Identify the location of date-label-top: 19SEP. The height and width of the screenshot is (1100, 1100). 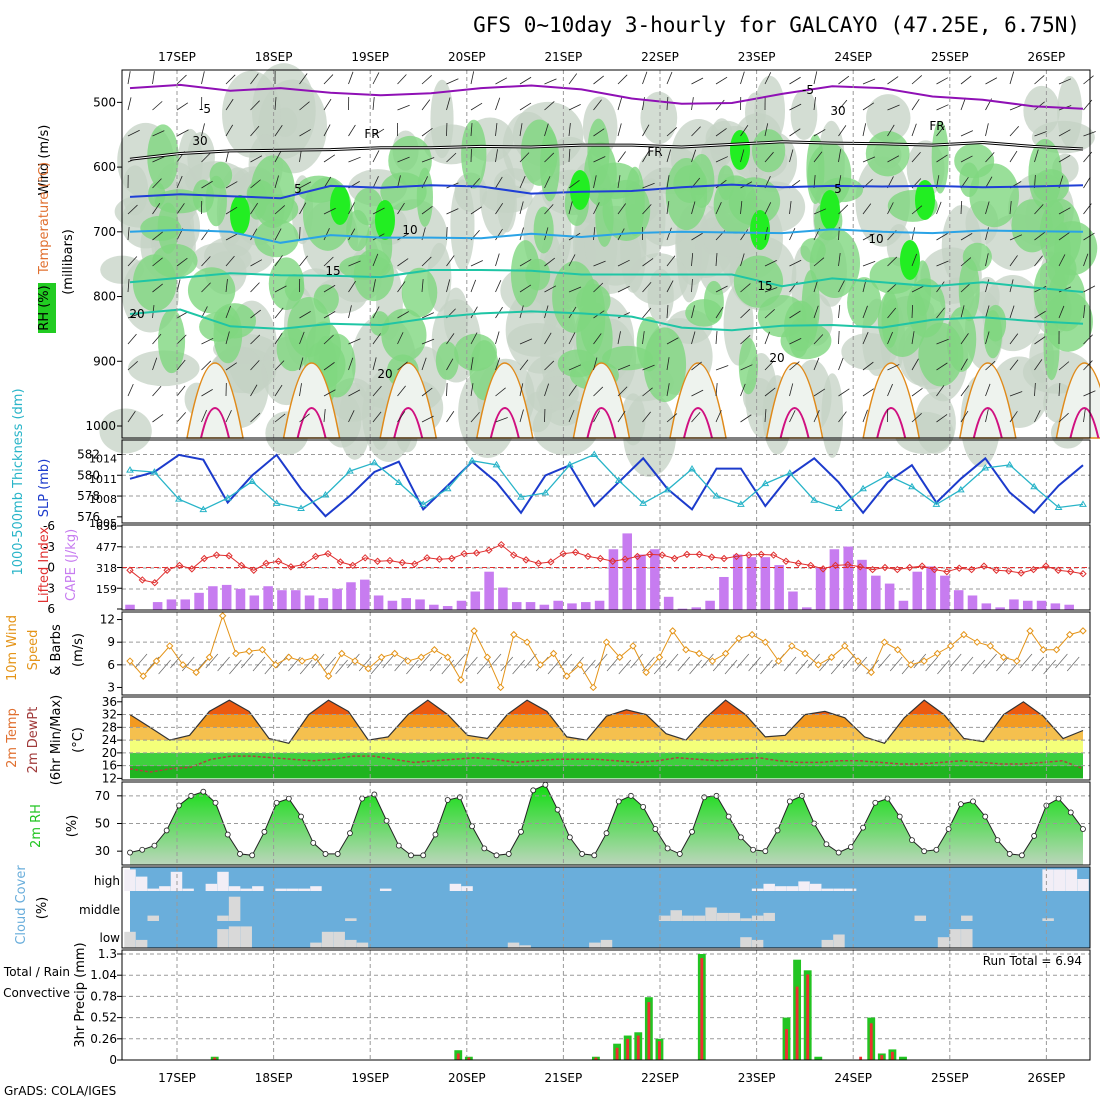
(370, 57).